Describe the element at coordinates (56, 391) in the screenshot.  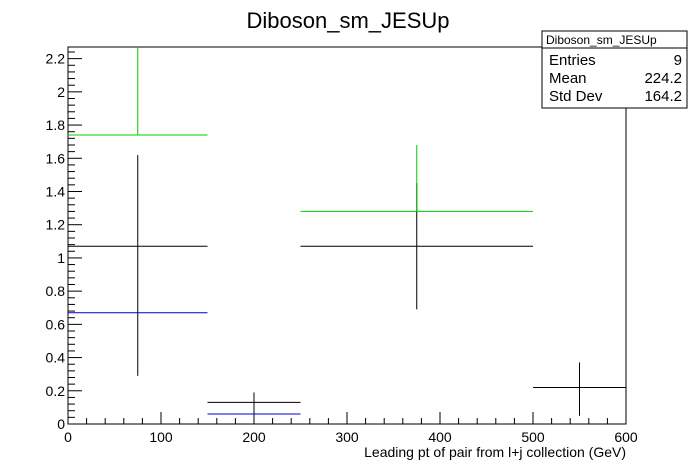
I see `y-tick-label: 0.2` at that location.